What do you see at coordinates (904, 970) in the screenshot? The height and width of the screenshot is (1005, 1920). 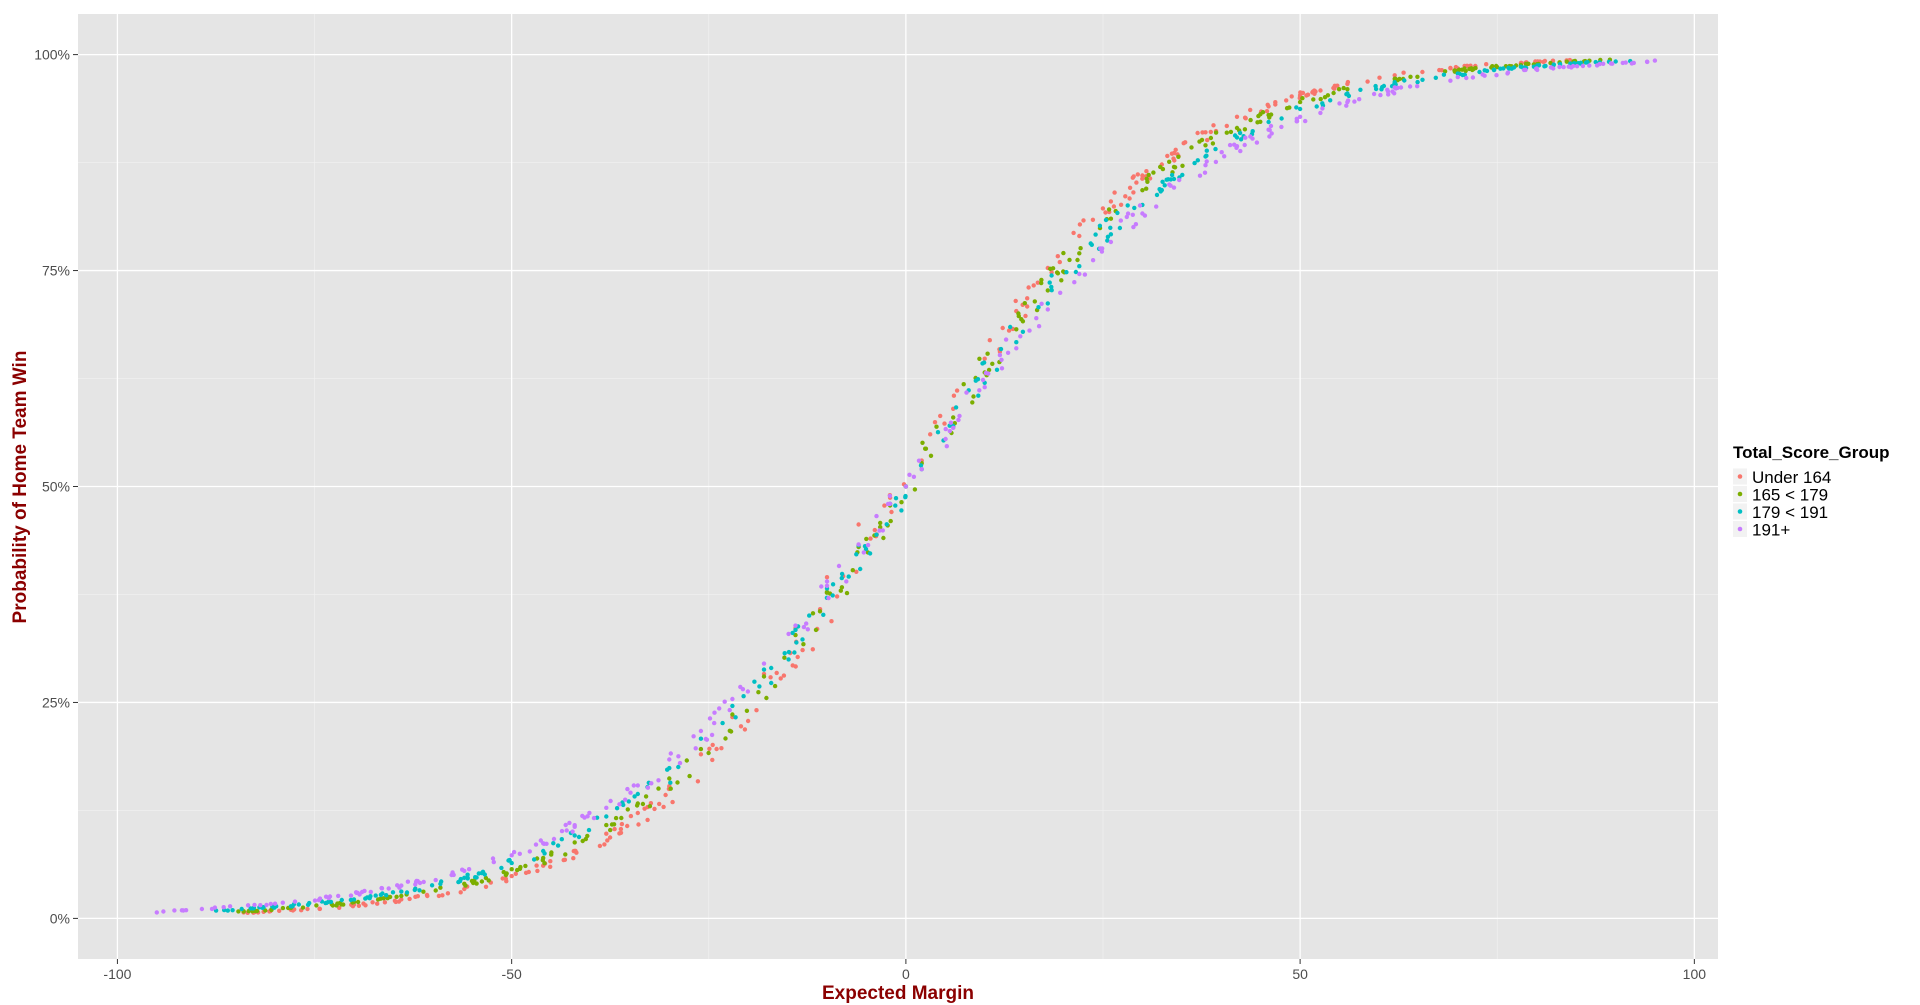 I see `x-axis-ticks: -100 -50 0 50 100` at bounding box center [904, 970].